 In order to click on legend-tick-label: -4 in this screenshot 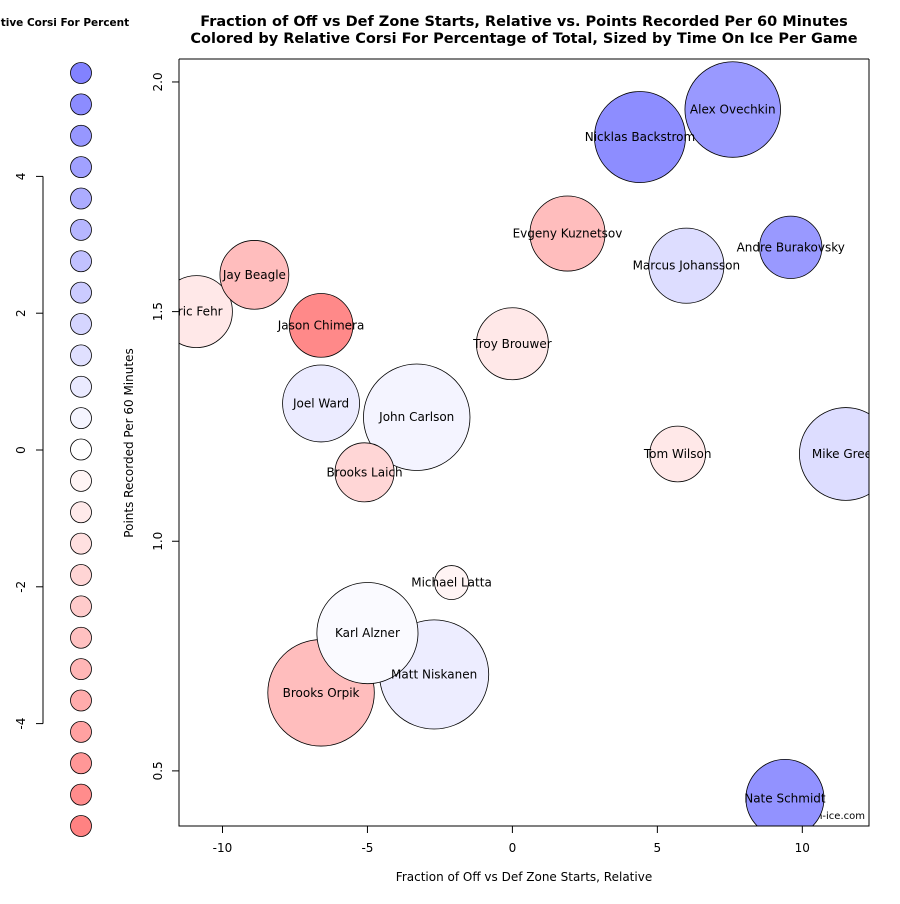, I will do `click(21, 724)`.